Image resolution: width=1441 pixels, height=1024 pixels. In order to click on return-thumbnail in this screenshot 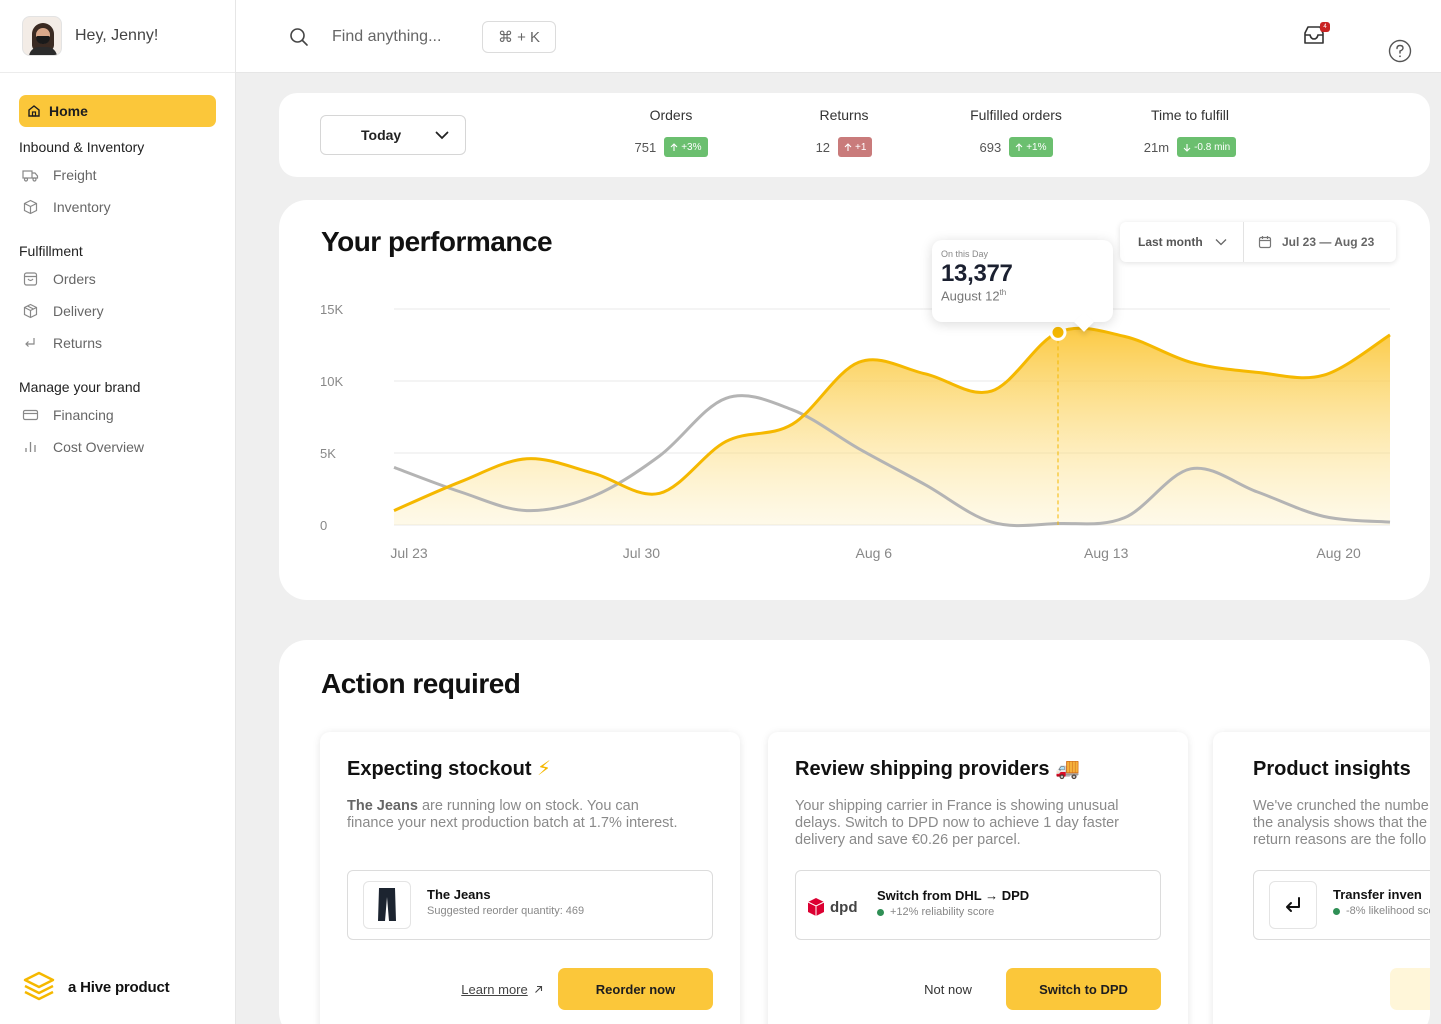, I will do `click(1293, 905)`.